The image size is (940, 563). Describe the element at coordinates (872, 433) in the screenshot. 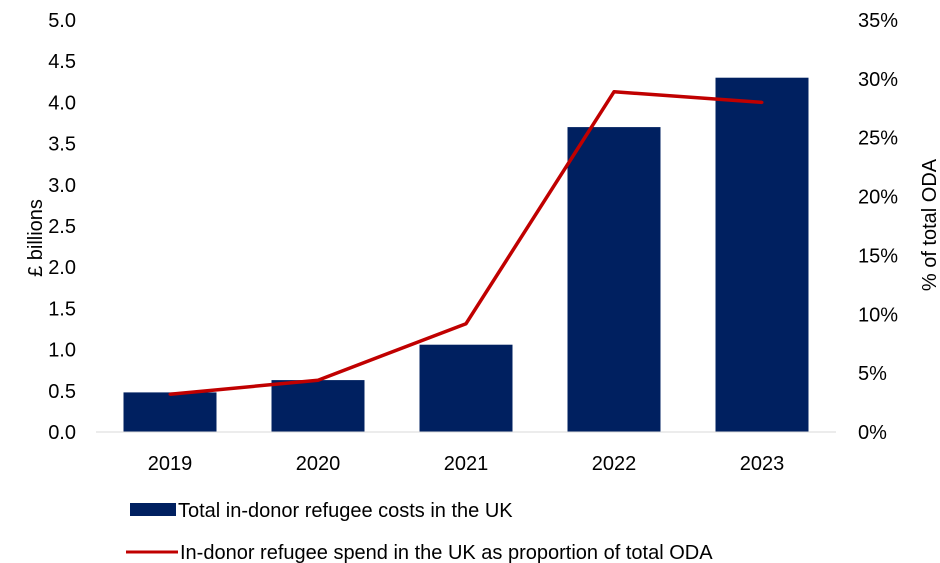

I see `y2-tick-label: 0%` at that location.